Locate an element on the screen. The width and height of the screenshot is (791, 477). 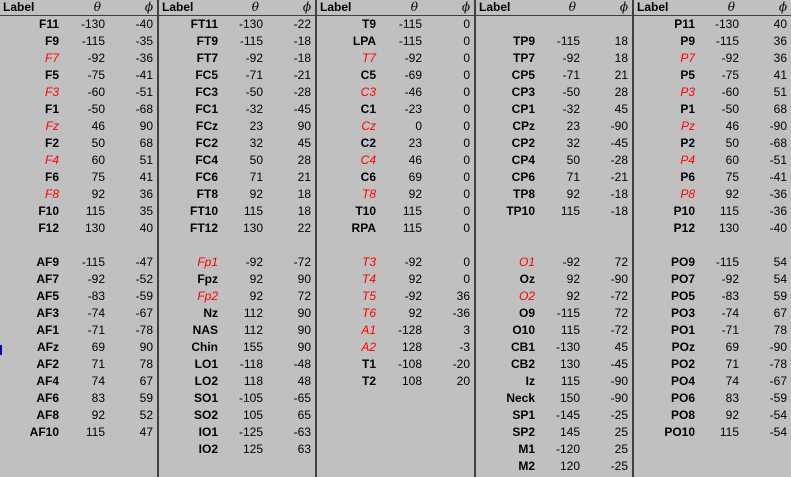
theta-value: -130 is located at coordinates (567, 347).